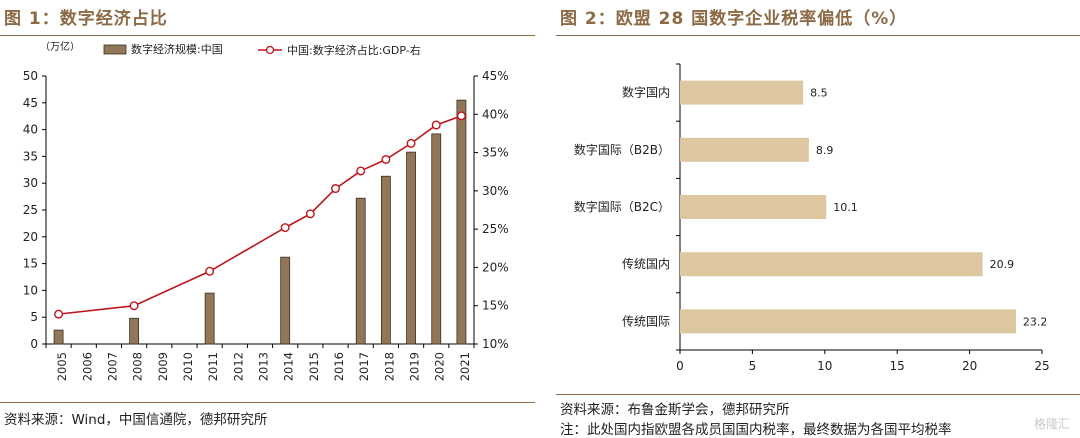 The width and height of the screenshot is (1080, 438). What do you see at coordinates (734, 19) in the screenshot?
I see `figure-2-title: 图 2：欧盟 28 国数字企业税率偏低（%）` at bounding box center [734, 19].